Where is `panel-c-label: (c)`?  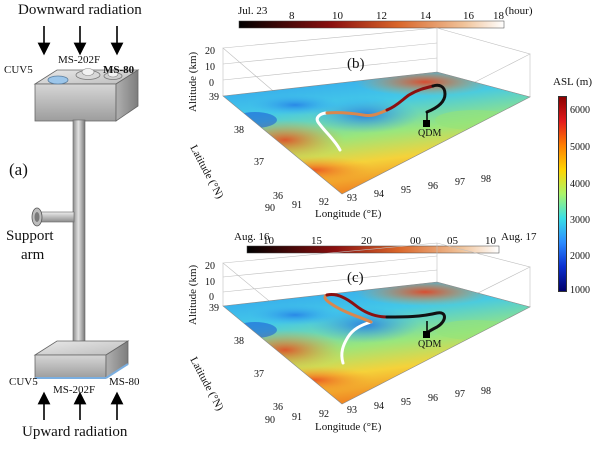
panel-c-label: (c) is located at coordinates (355, 278).